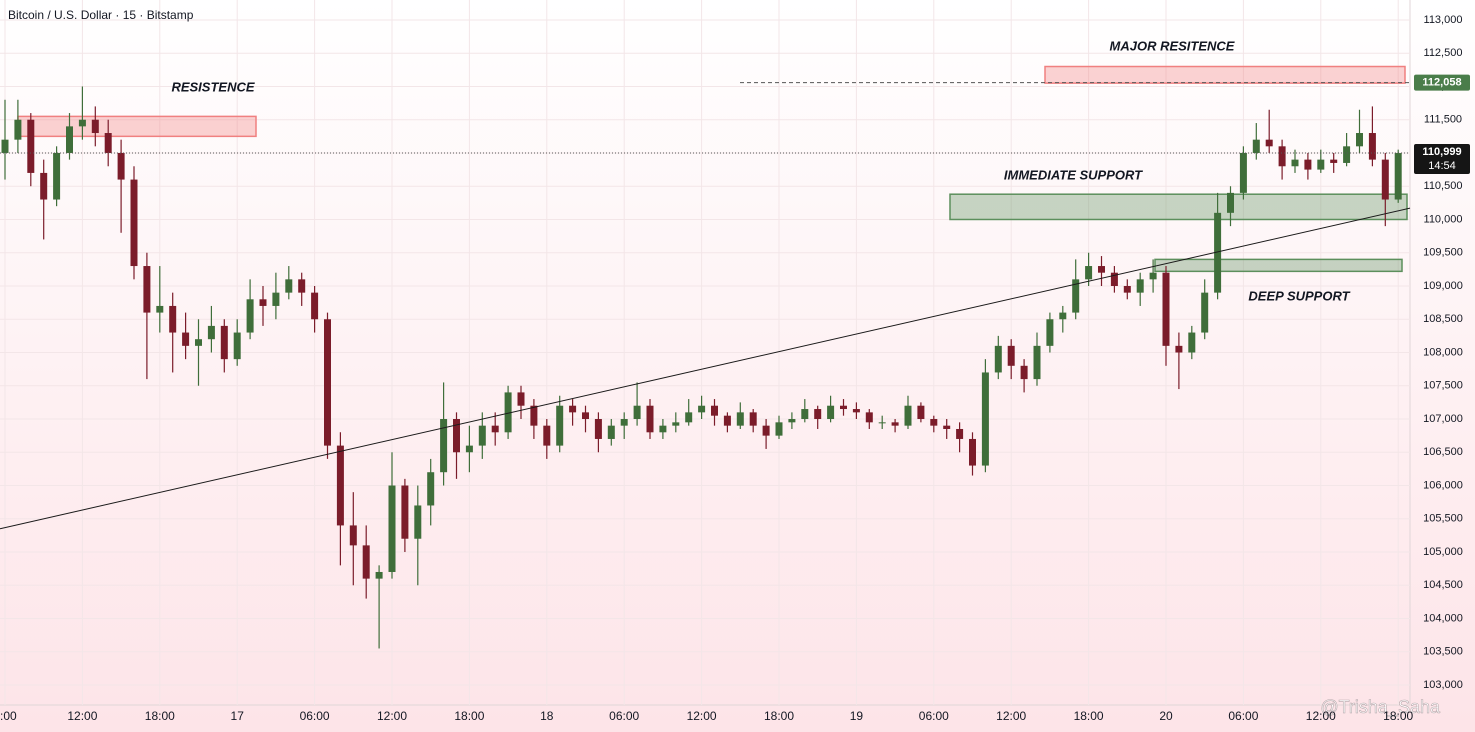 Image resolution: width=1475 pixels, height=732 pixels. Describe the element at coordinates (8, 716) in the screenshot. I see `x-tick-label: 6:00` at that location.